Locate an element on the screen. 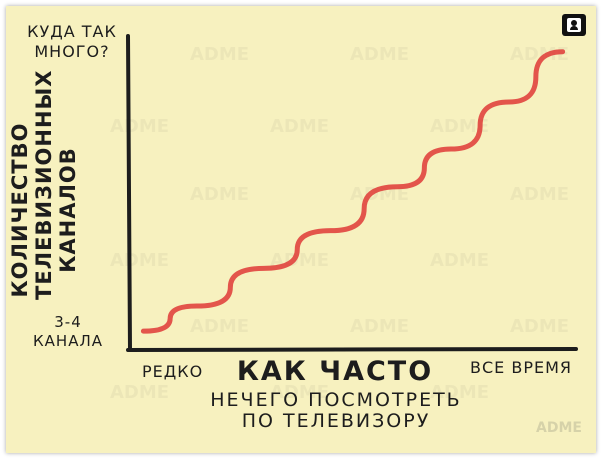 The height and width of the screenshot is (461, 604). y-axis-title: КОЛИЧЕСТВО ТЕЛЕВИЗИОННЫХ КАНАЛОВ is located at coordinates (44, 185).